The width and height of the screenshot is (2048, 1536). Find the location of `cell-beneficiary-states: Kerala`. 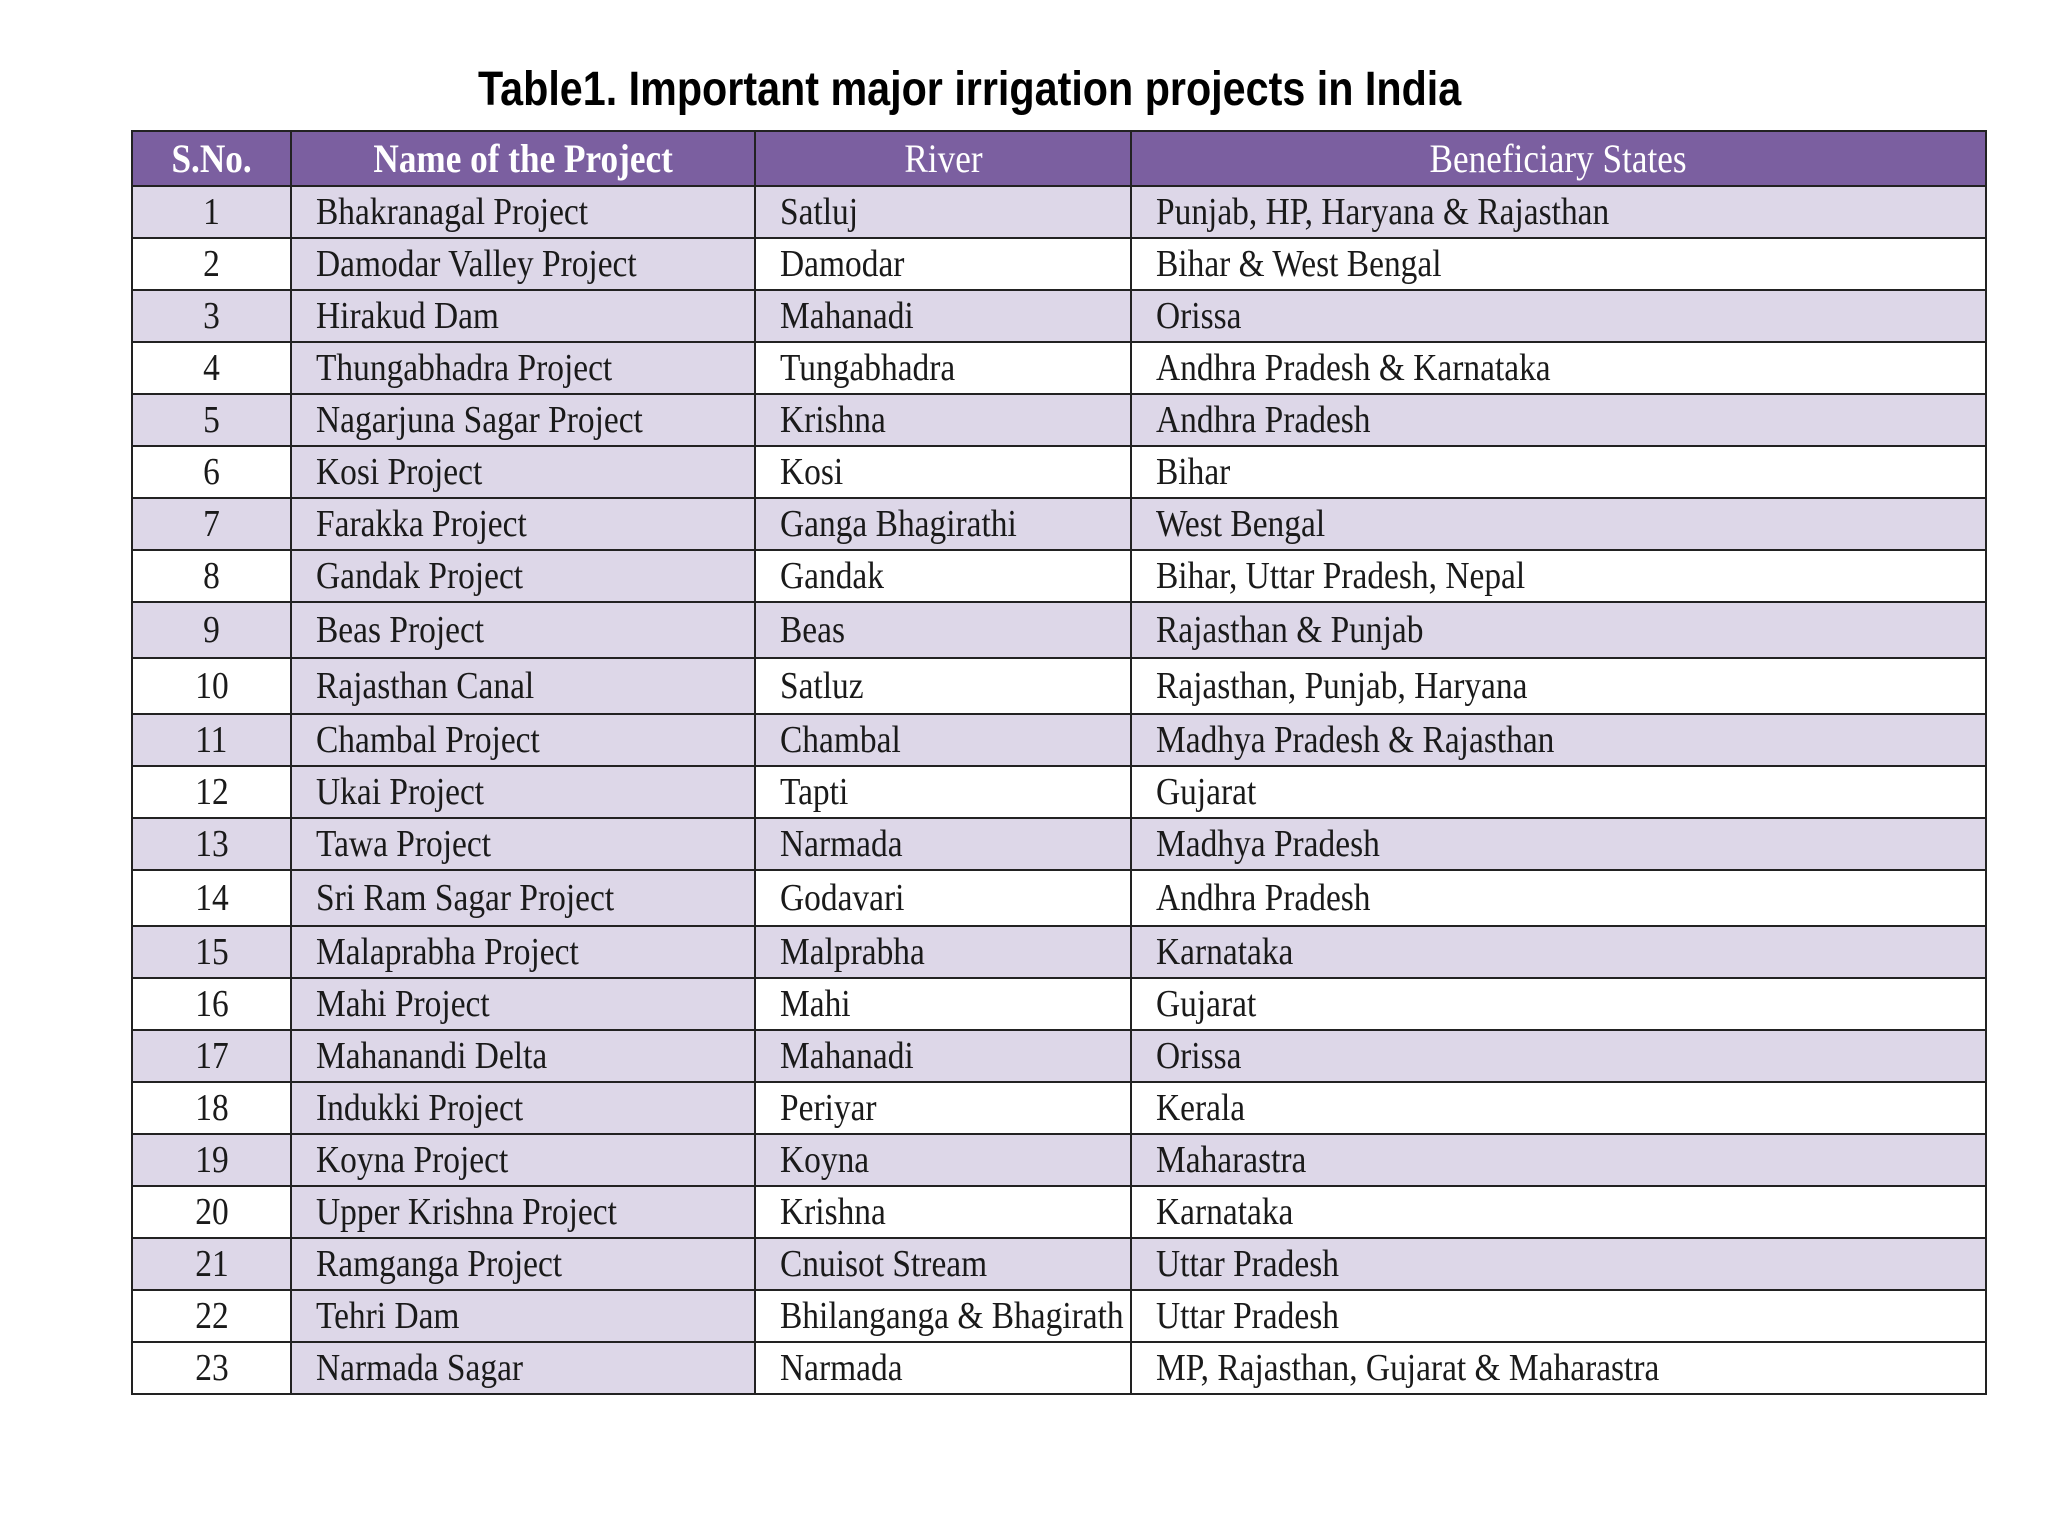

cell-beneficiary-states: Kerala is located at coordinates (1558, 1108).